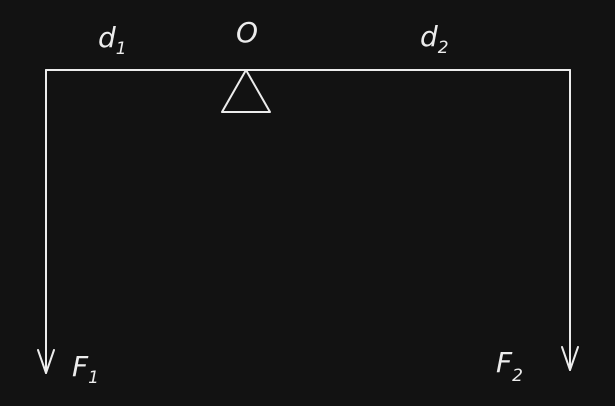 The width and height of the screenshot is (615, 406). I want to click on label-f1-main: F, so click(80, 366).